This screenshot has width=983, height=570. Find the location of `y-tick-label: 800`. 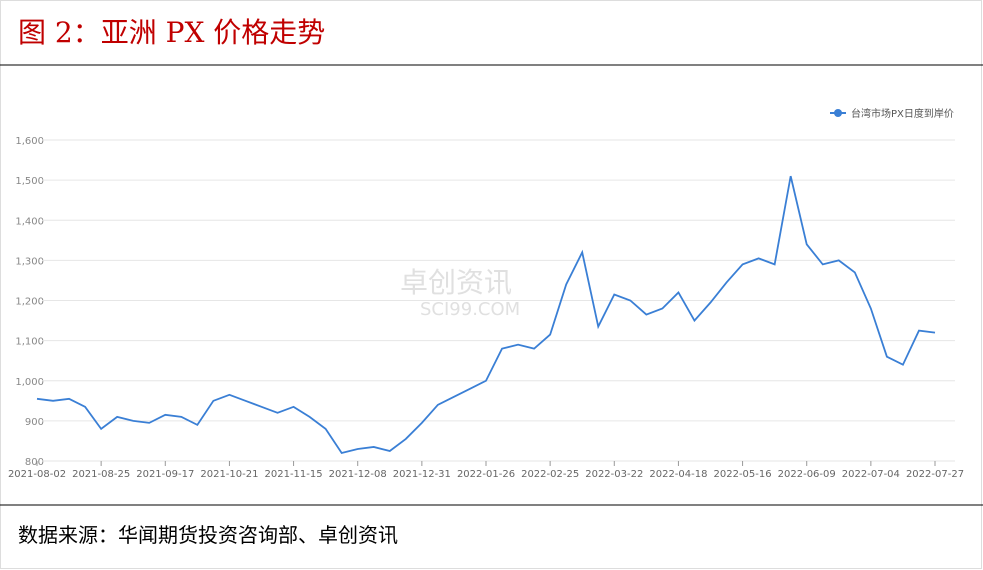

y-tick-label: 800 is located at coordinates (34, 462).